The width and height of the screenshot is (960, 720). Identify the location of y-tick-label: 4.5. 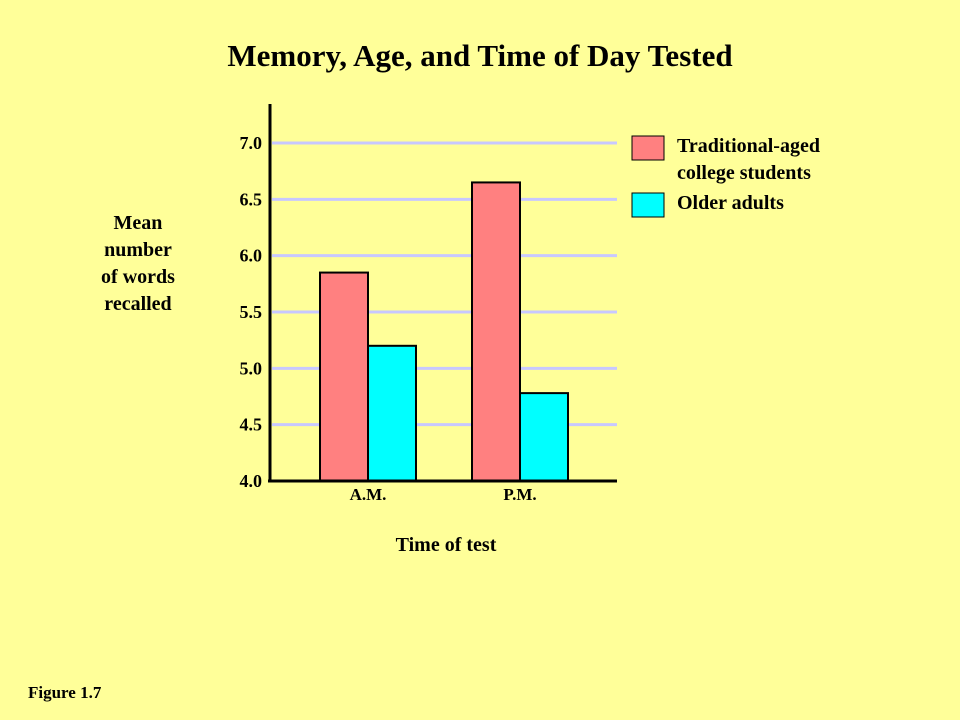
(251, 425).